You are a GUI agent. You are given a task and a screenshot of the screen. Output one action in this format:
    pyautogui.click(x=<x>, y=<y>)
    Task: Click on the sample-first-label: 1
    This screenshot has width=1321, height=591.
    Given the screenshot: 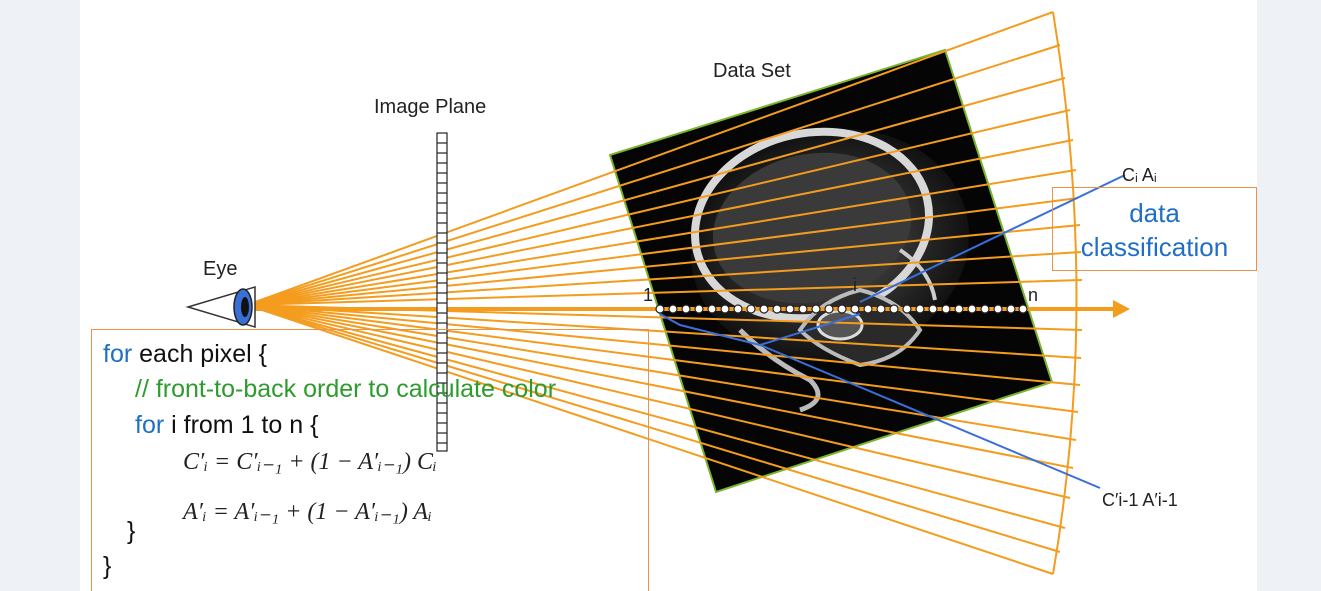 What is the action you would take?
    pyautogui.click(x=648, y=295)
    